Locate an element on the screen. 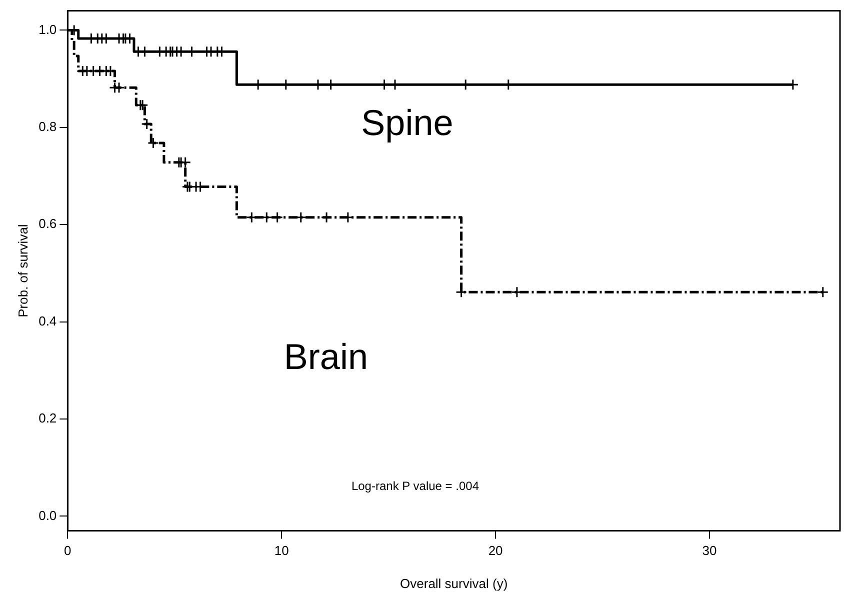  x-axis-title: Overall survival (y) is located at coordinates (454, 583).